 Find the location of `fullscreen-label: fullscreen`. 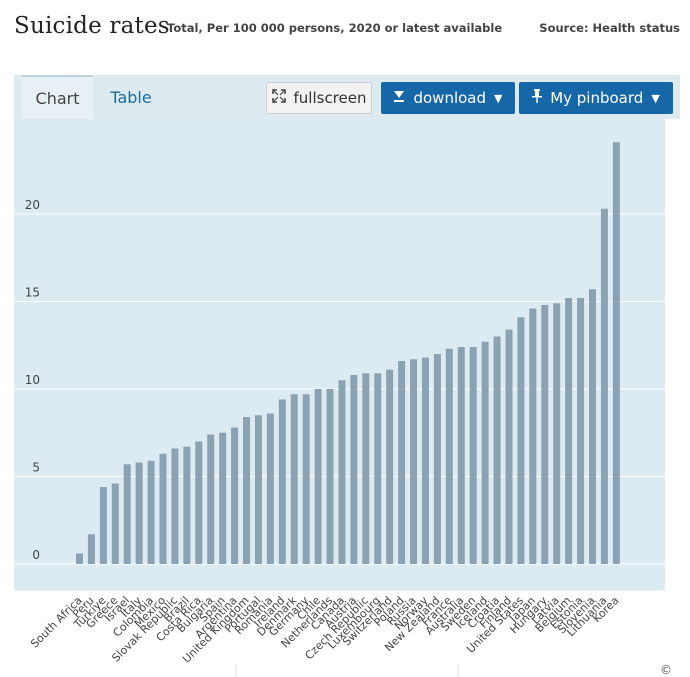

fullscreen-label: fullscreen is located at coordinates (330, 98).